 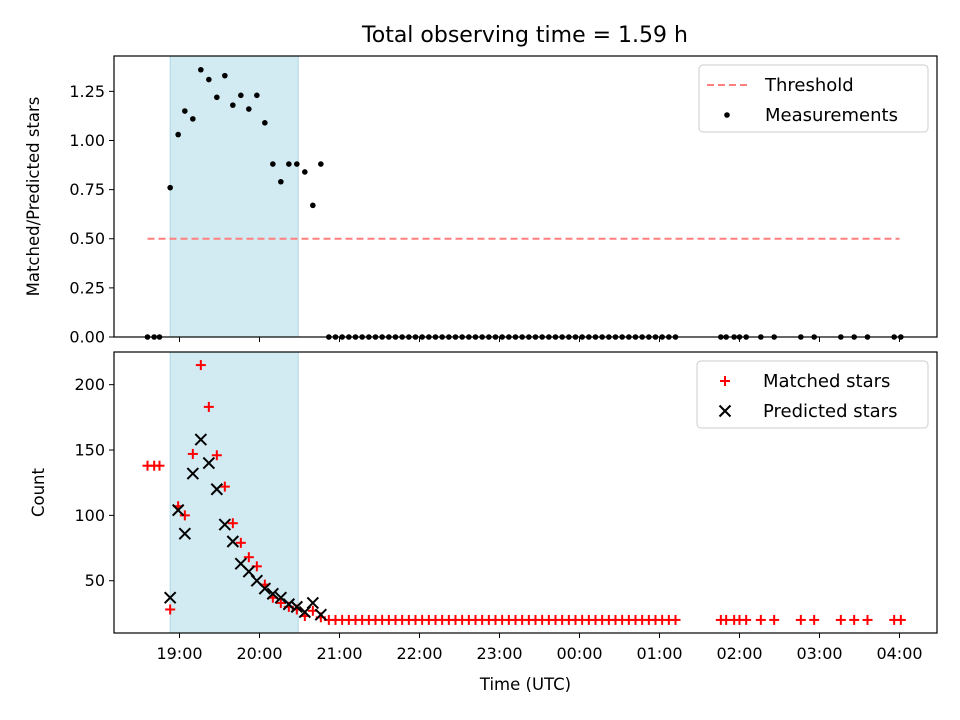 What do you see at coordinates (89, 515) in the screenshot?
I see `y-tick-label: 100` at bounding box center [89, 515].